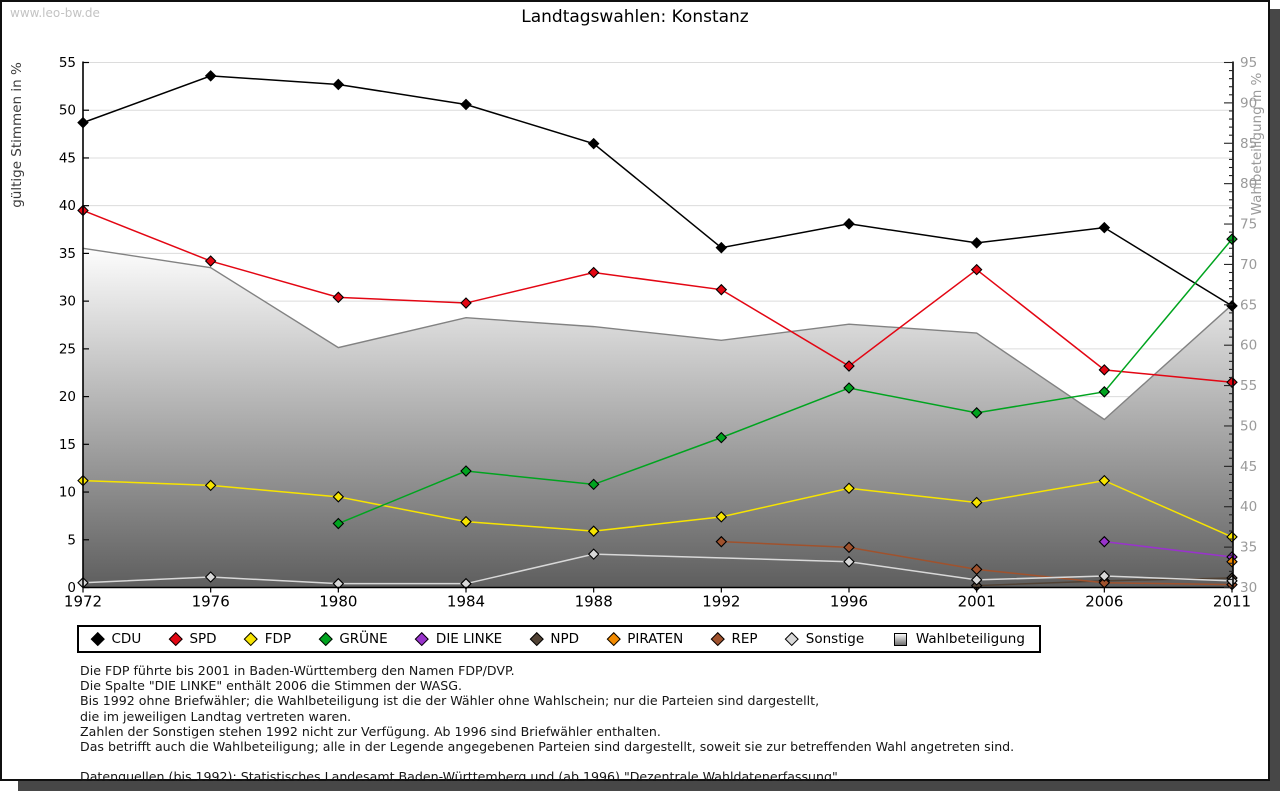 The width and height of the screenshot is (1280, 791). What do you see at coordinates (593, 554) in the screenshot?
I see `marker-Sonstige-1988` at bounding box center [593, 554].